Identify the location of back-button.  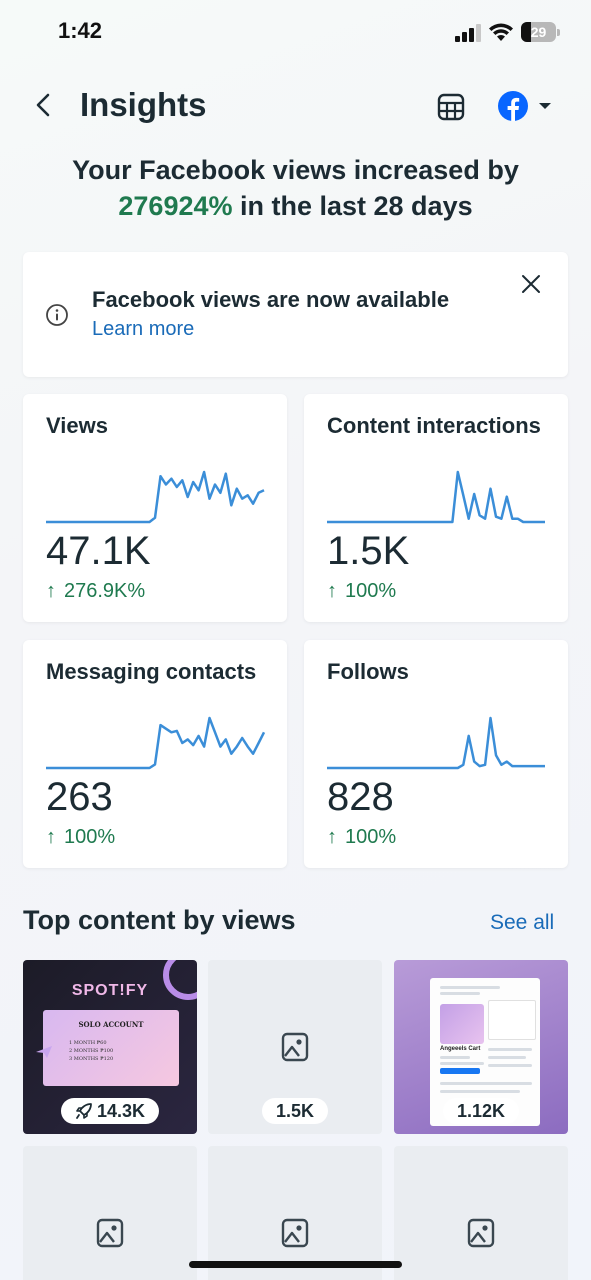
(43, 105).